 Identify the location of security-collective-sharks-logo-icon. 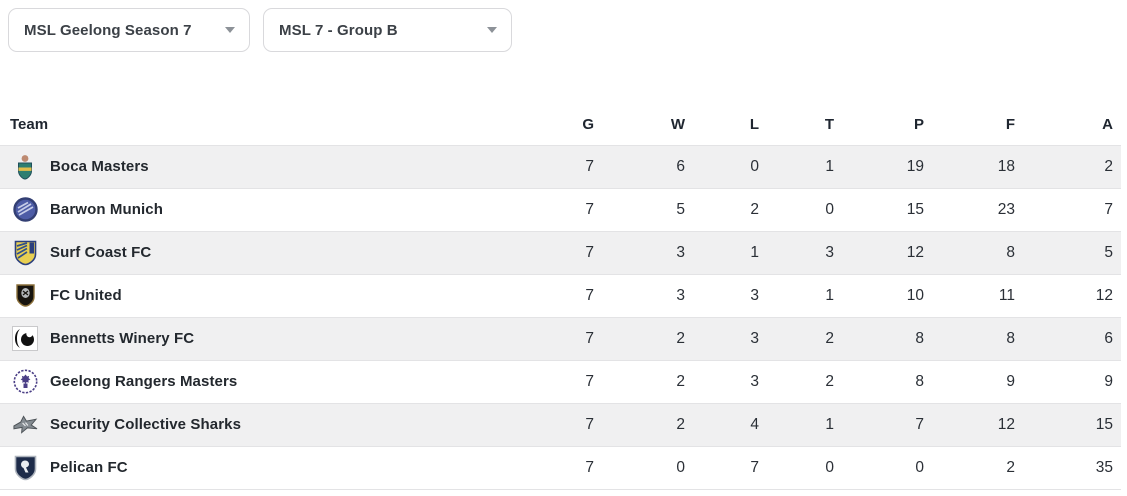
(25, 425).